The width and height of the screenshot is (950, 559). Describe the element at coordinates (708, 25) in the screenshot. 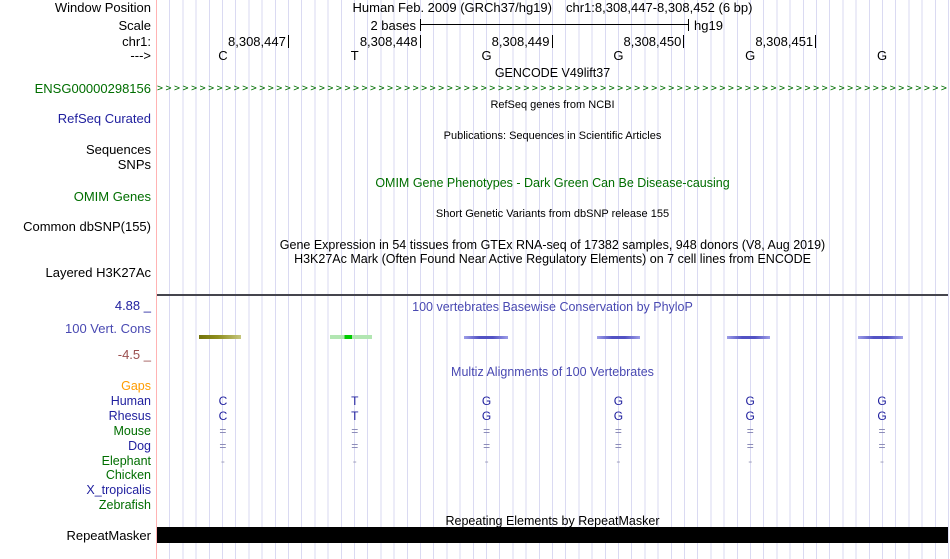

I see `scale-assembly-tag: hg19` at that location.